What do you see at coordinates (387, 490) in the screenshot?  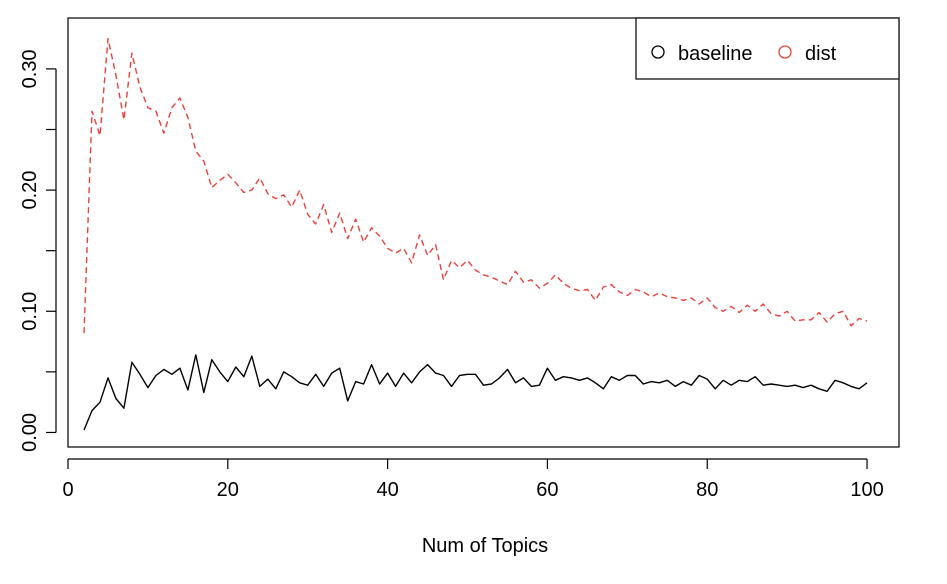 I see `x-tick-label: 40` at bounding box center [387, 490].